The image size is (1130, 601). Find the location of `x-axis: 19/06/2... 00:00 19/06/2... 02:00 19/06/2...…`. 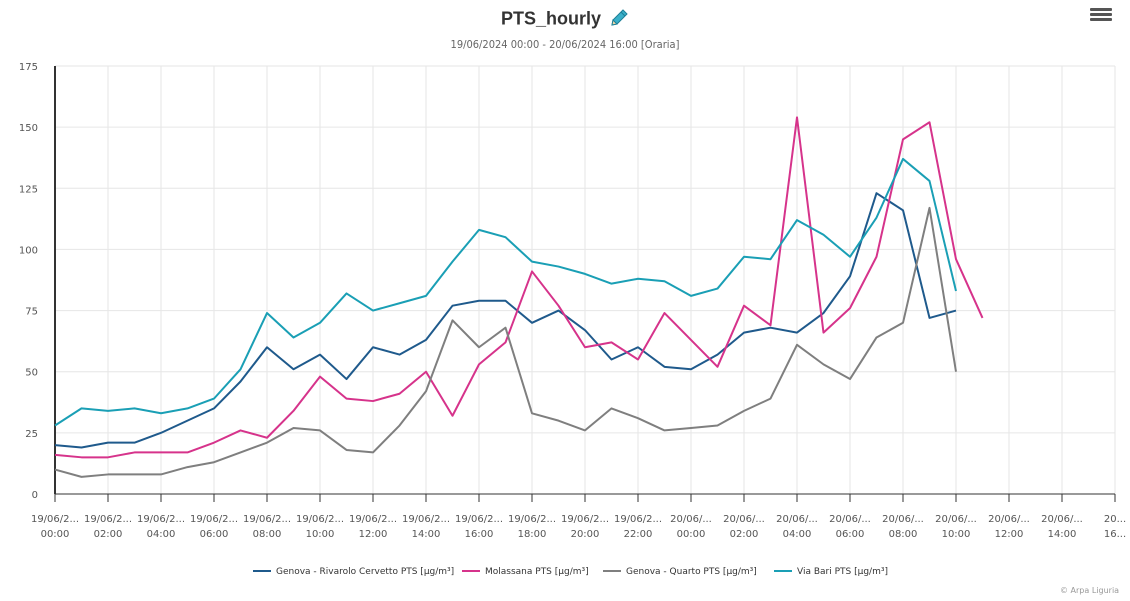

x-axis: 19/06/2... 00:00 19/06/2... 02:00 19/06/2...… is located at coordinates (578, 516).